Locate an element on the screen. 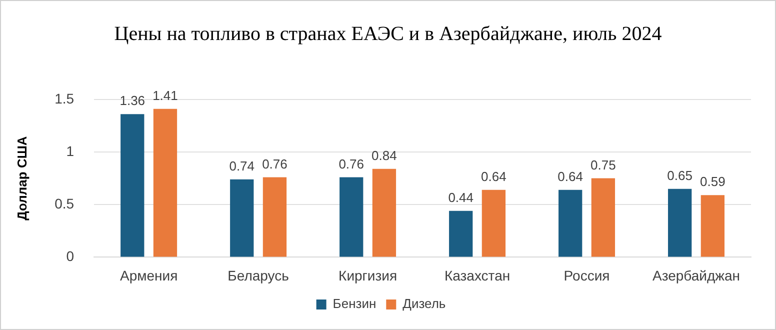 The image size is (776, 330). data-label: 1.36 is located at coordinates (133, 100).